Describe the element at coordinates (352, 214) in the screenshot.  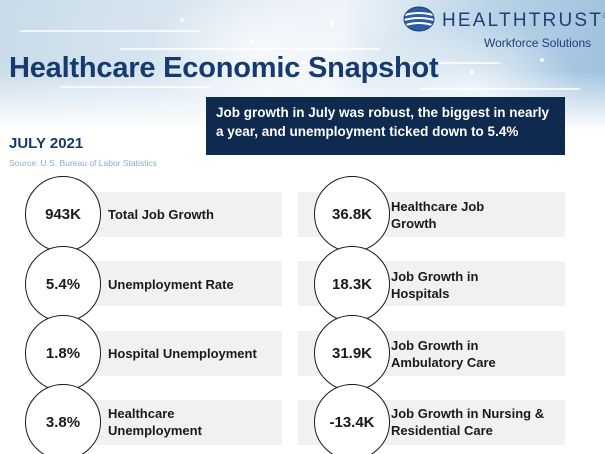
I see `stat-value-healthcare-job-growth: 36.8K` at that location.